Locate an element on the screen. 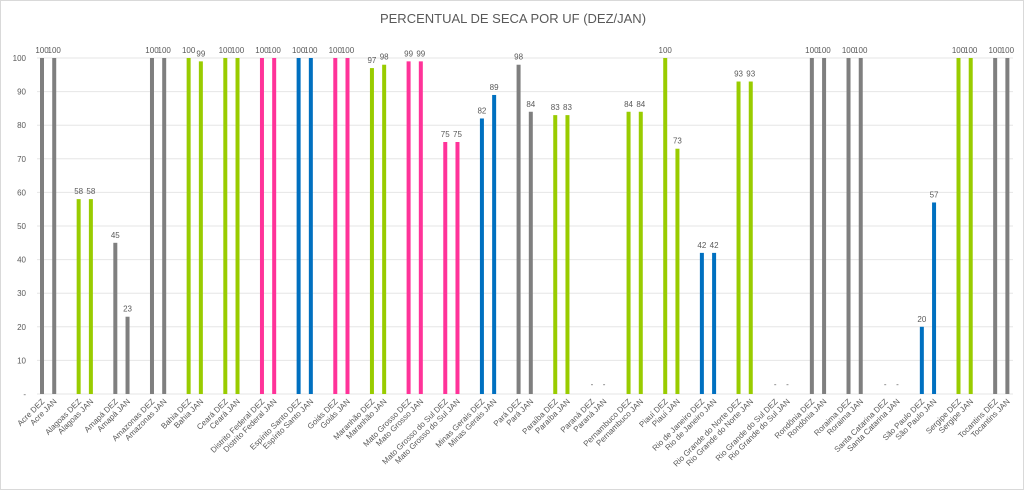 The image size is (1024, 494). y-tick-label: 100 is located at coordinates (20, 58).